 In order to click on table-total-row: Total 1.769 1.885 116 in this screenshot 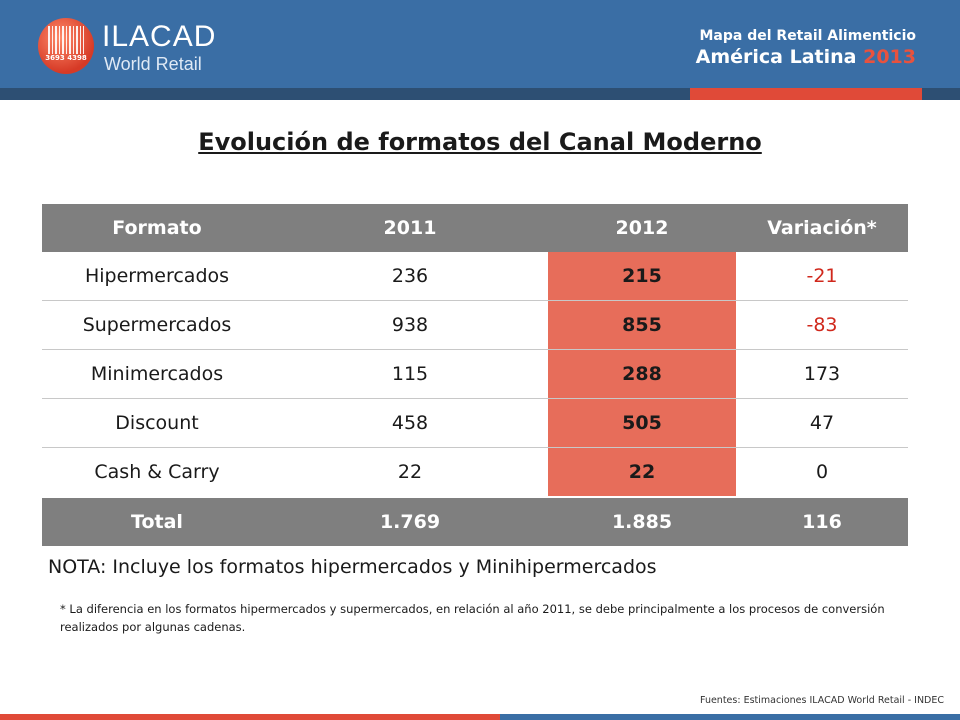, I will do `click(475, 521)`.